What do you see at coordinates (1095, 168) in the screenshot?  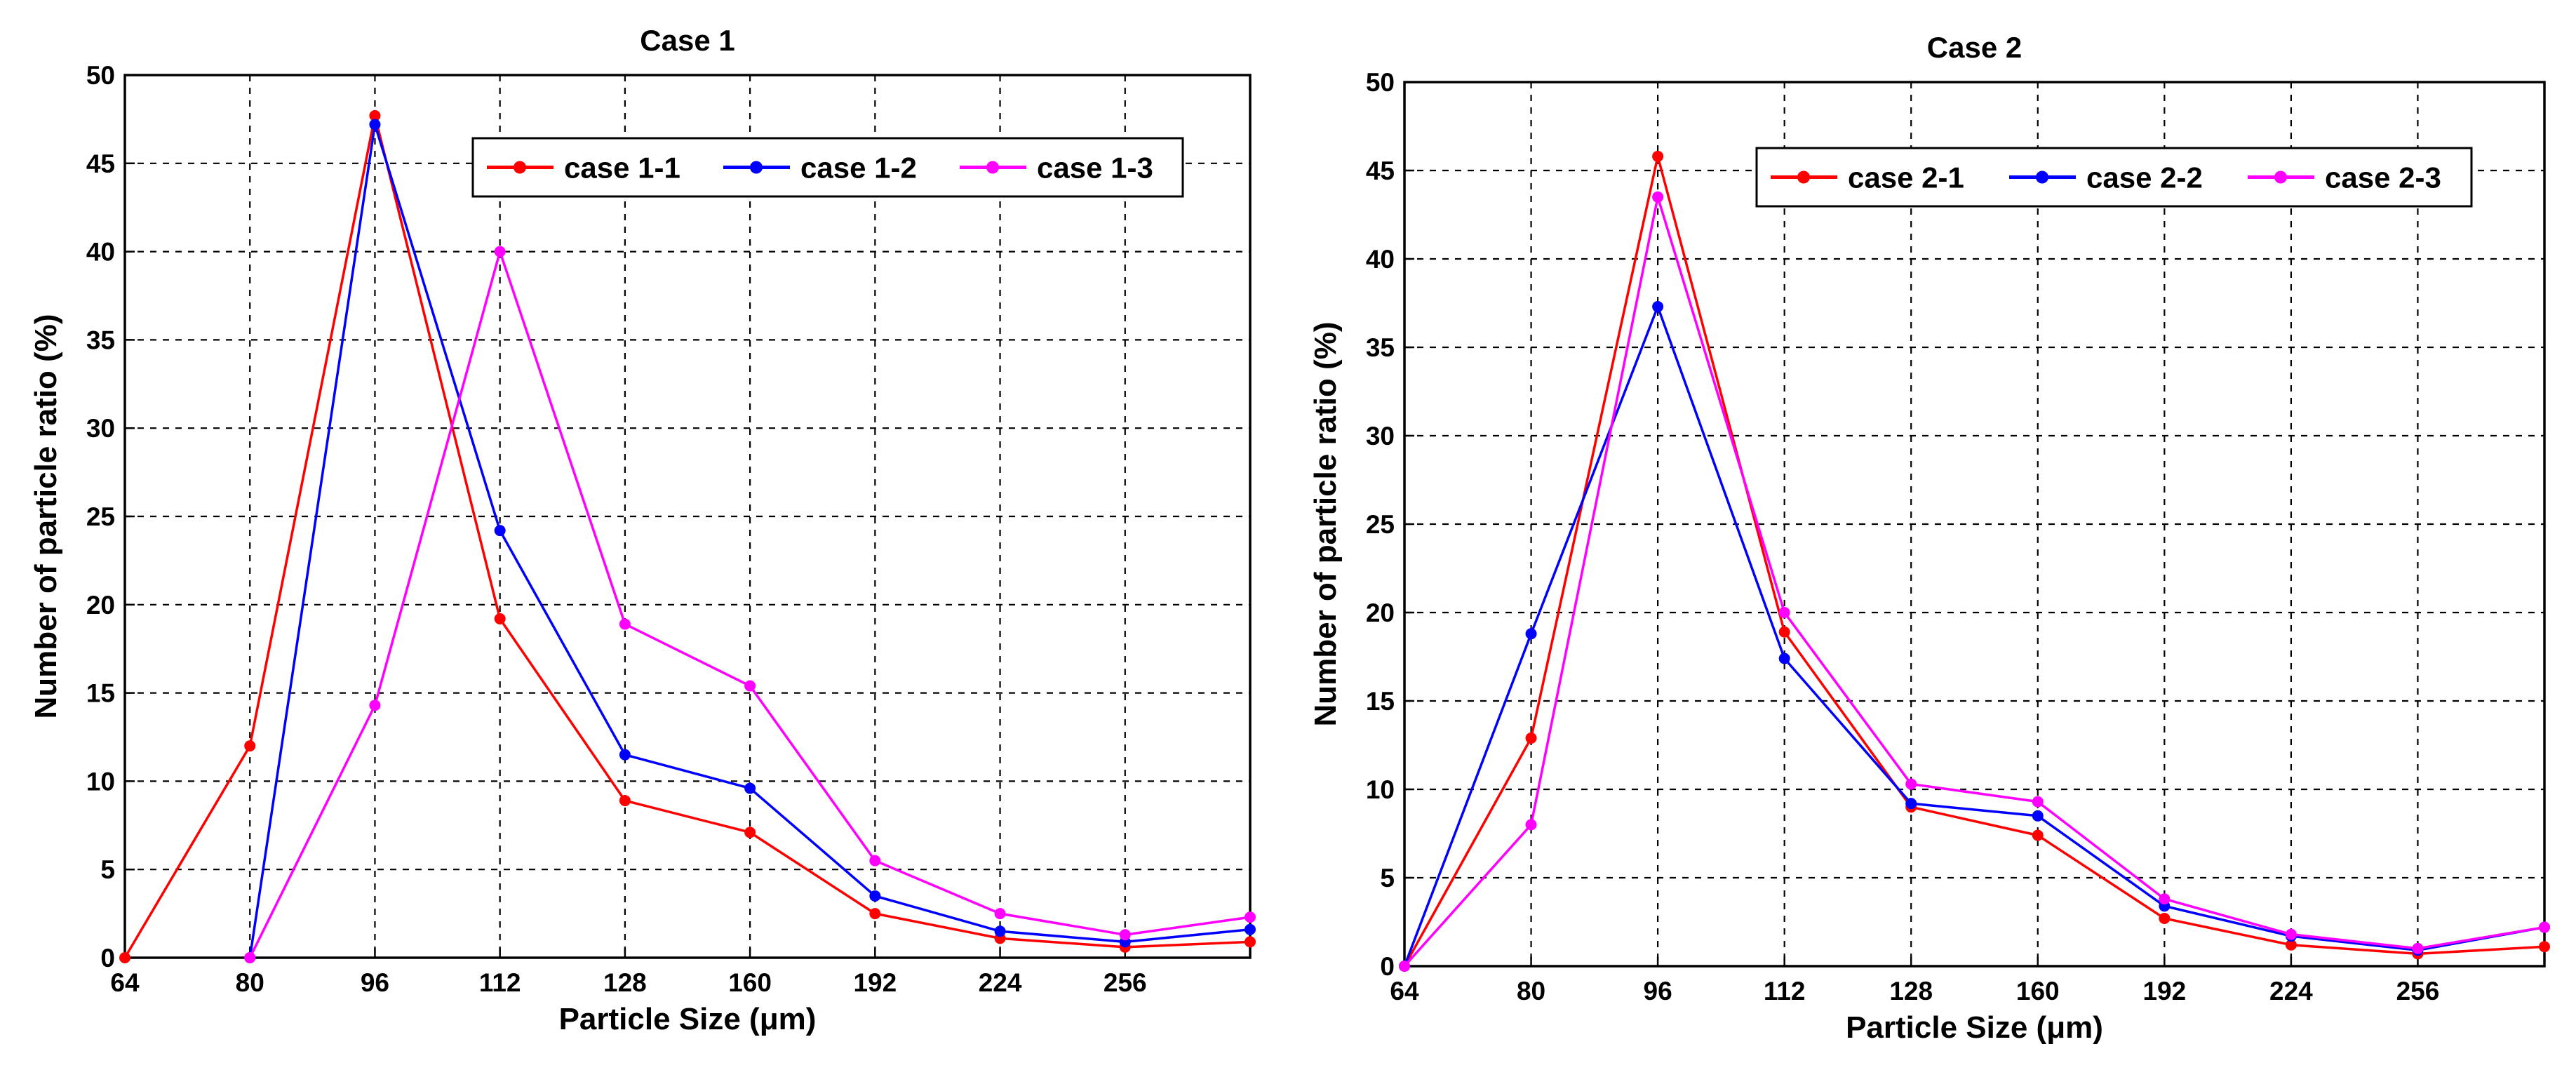 I see `legend-label: case 1-3` at bounding box center [1095, 168].